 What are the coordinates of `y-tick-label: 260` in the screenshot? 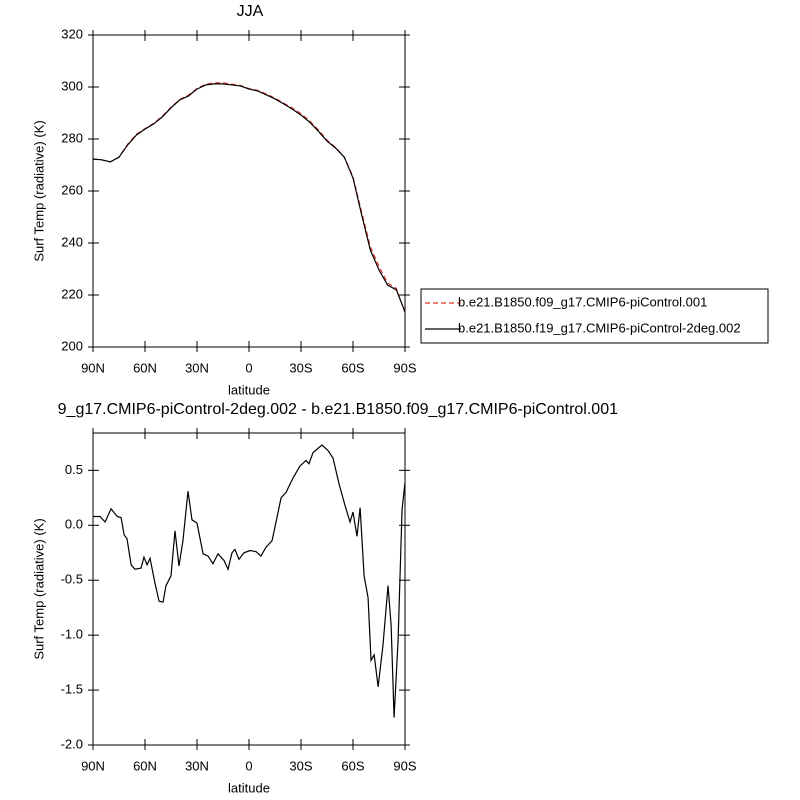 It's located at (72, 189).